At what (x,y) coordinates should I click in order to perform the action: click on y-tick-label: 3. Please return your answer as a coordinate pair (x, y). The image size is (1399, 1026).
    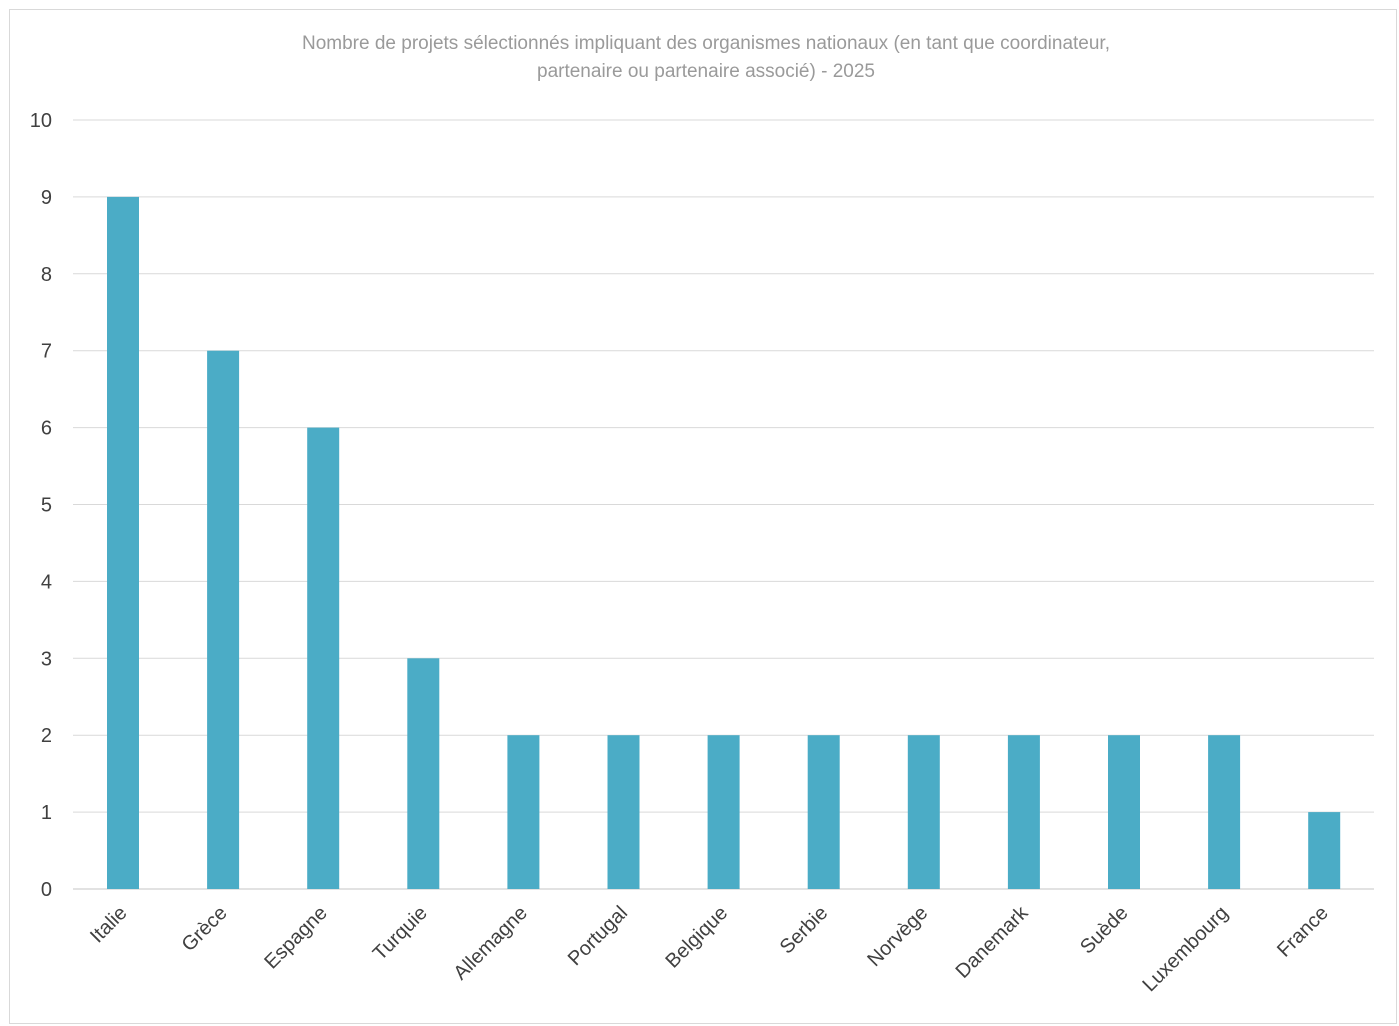
    Looking at the image, I should click on (46, 659).